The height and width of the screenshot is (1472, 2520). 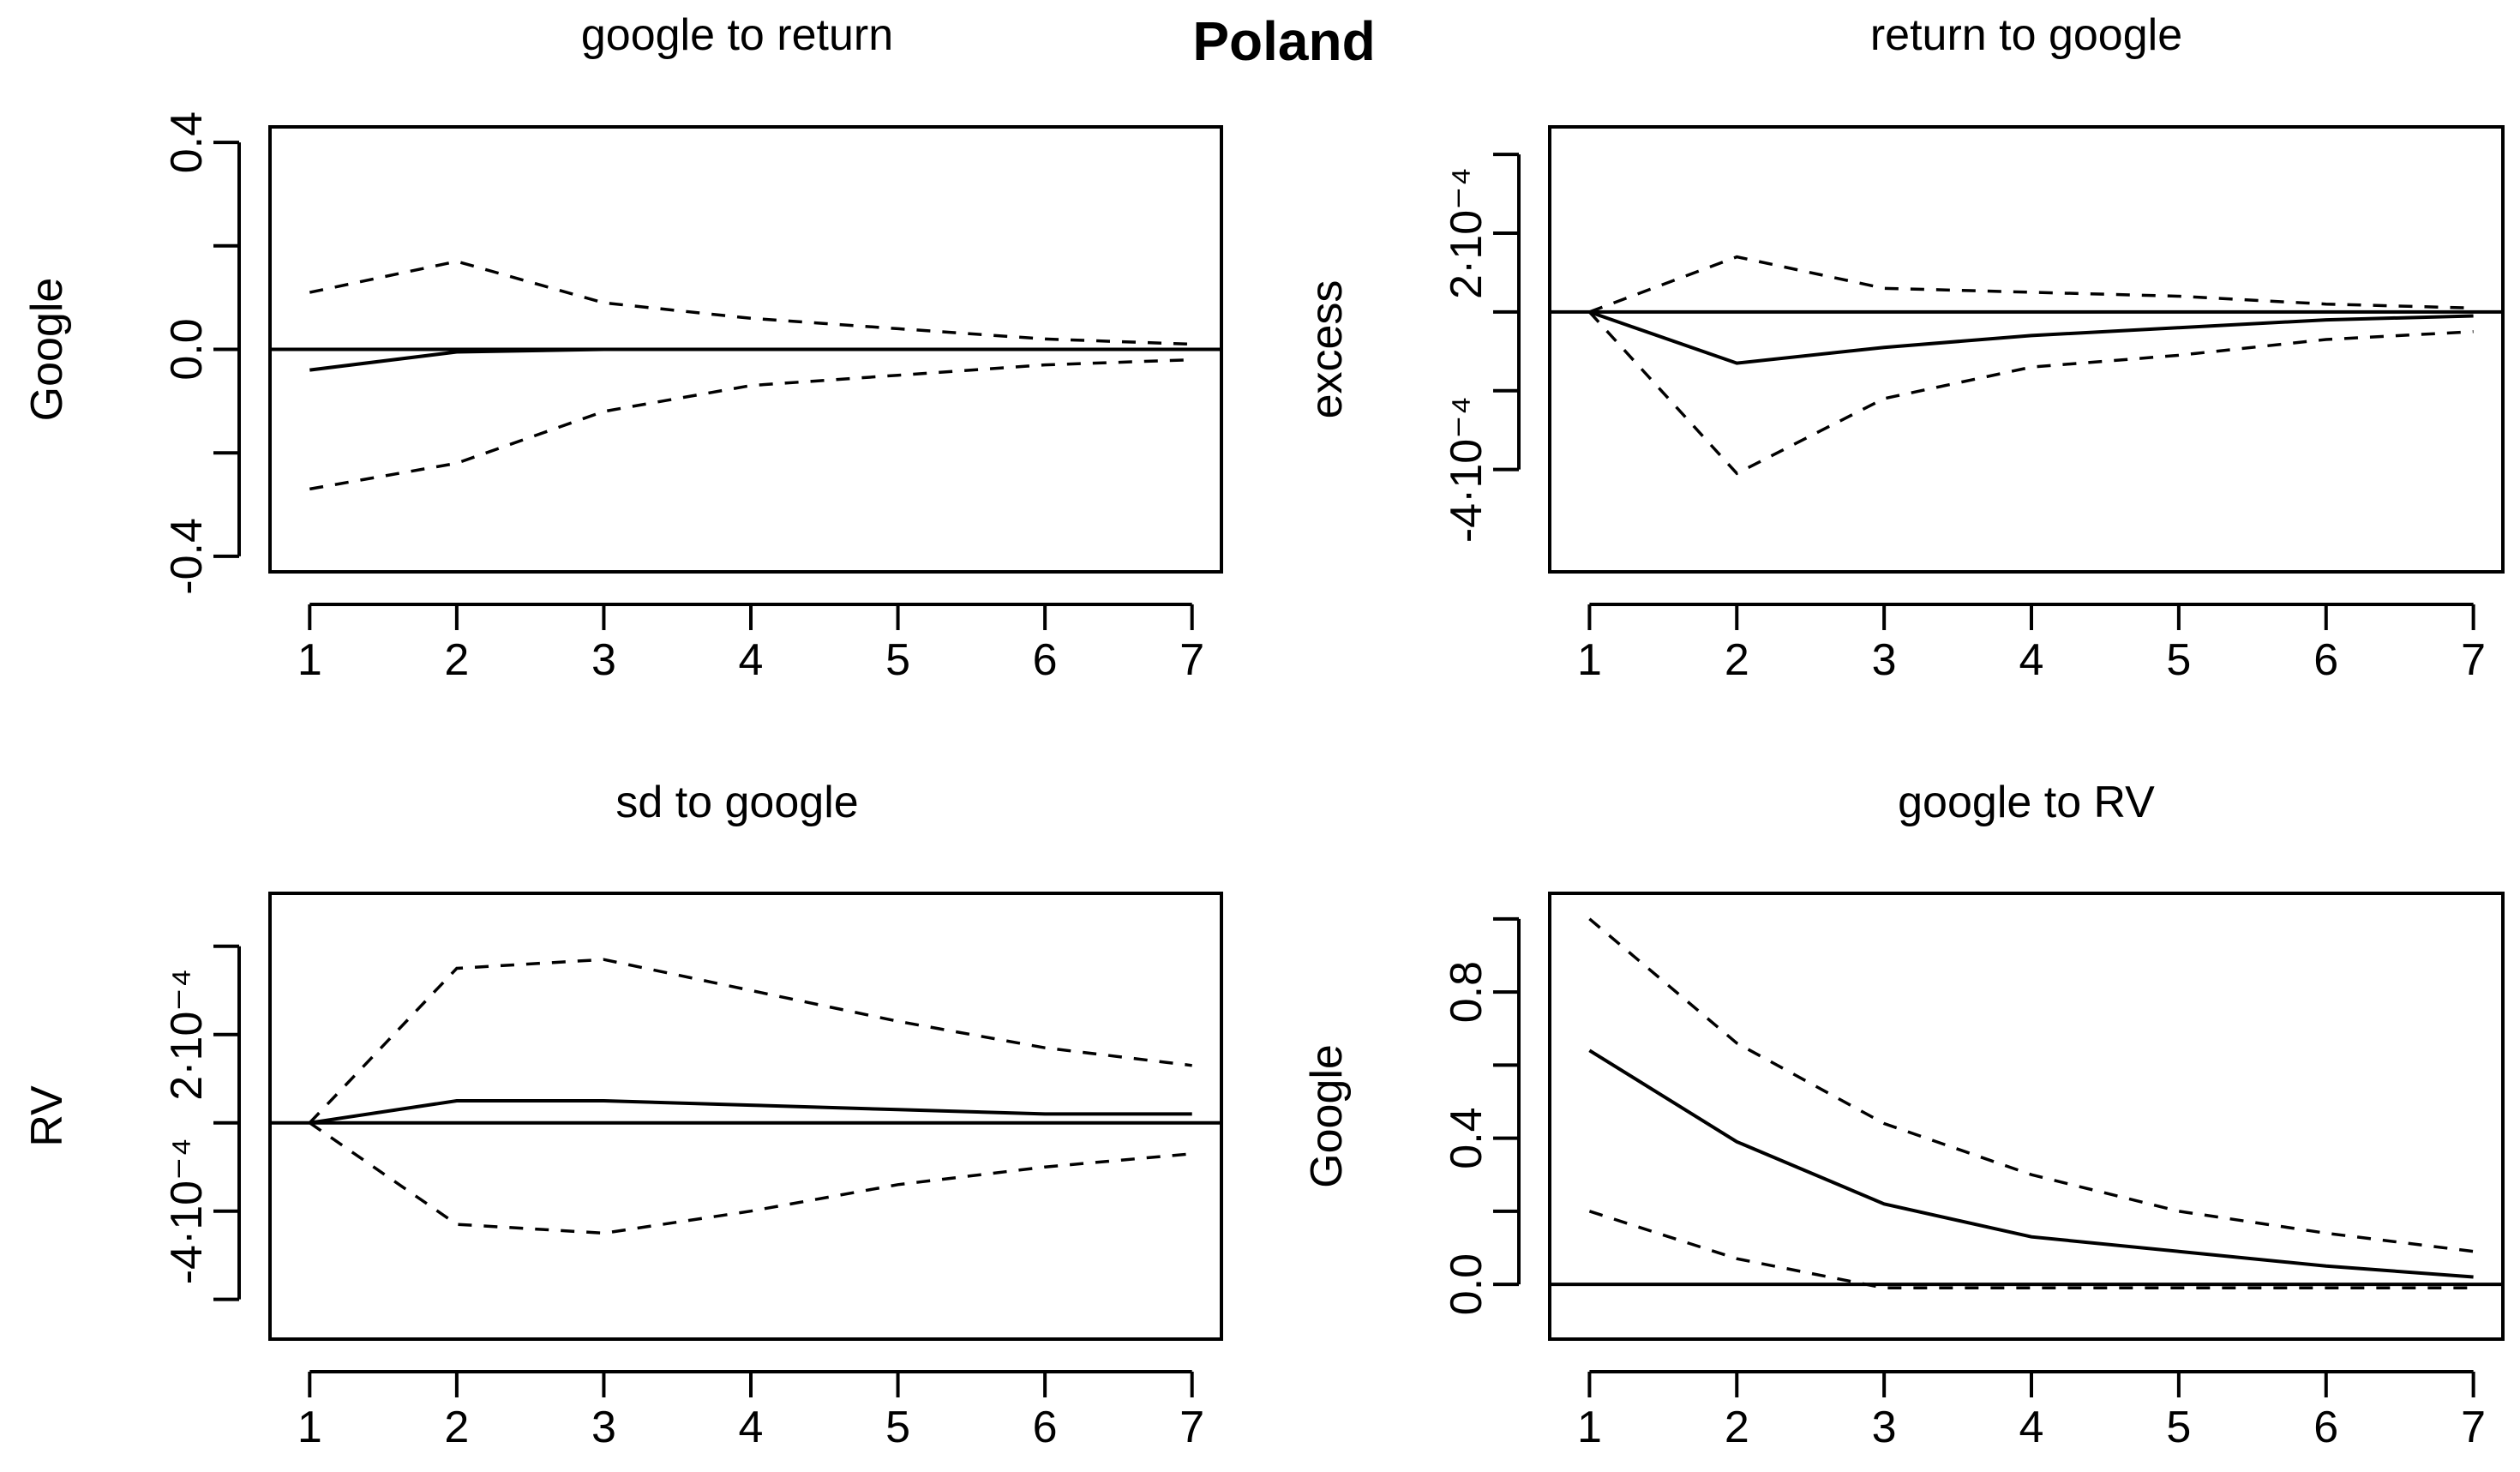 What do you see at coordinates (737, 35) in the screenshot?
I see `panel-title: google to return` at bounding box center [737, 35].